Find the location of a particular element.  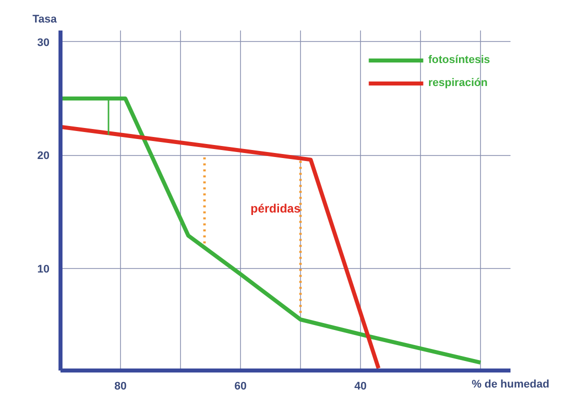

legend-label: fotosíntesis is located at coordinates (459, 60).